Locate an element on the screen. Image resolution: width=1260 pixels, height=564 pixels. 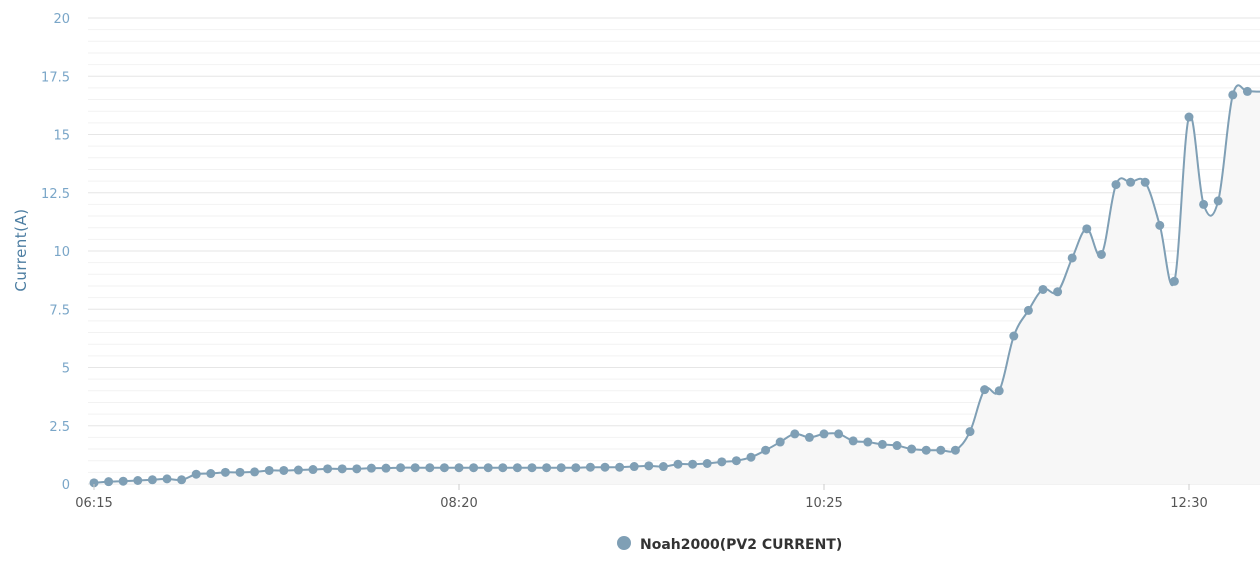
x-tick-label: 08:20 is located at coordinates (458, 503).